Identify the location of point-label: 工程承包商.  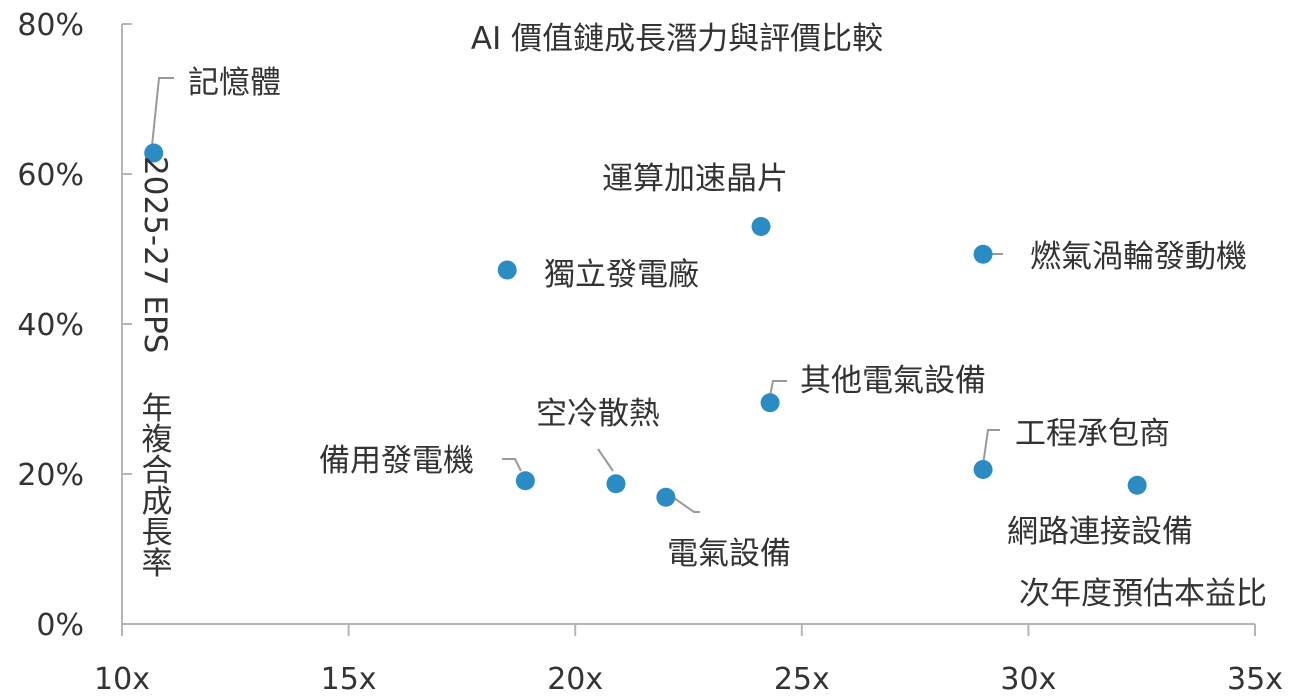
(1092, 434).